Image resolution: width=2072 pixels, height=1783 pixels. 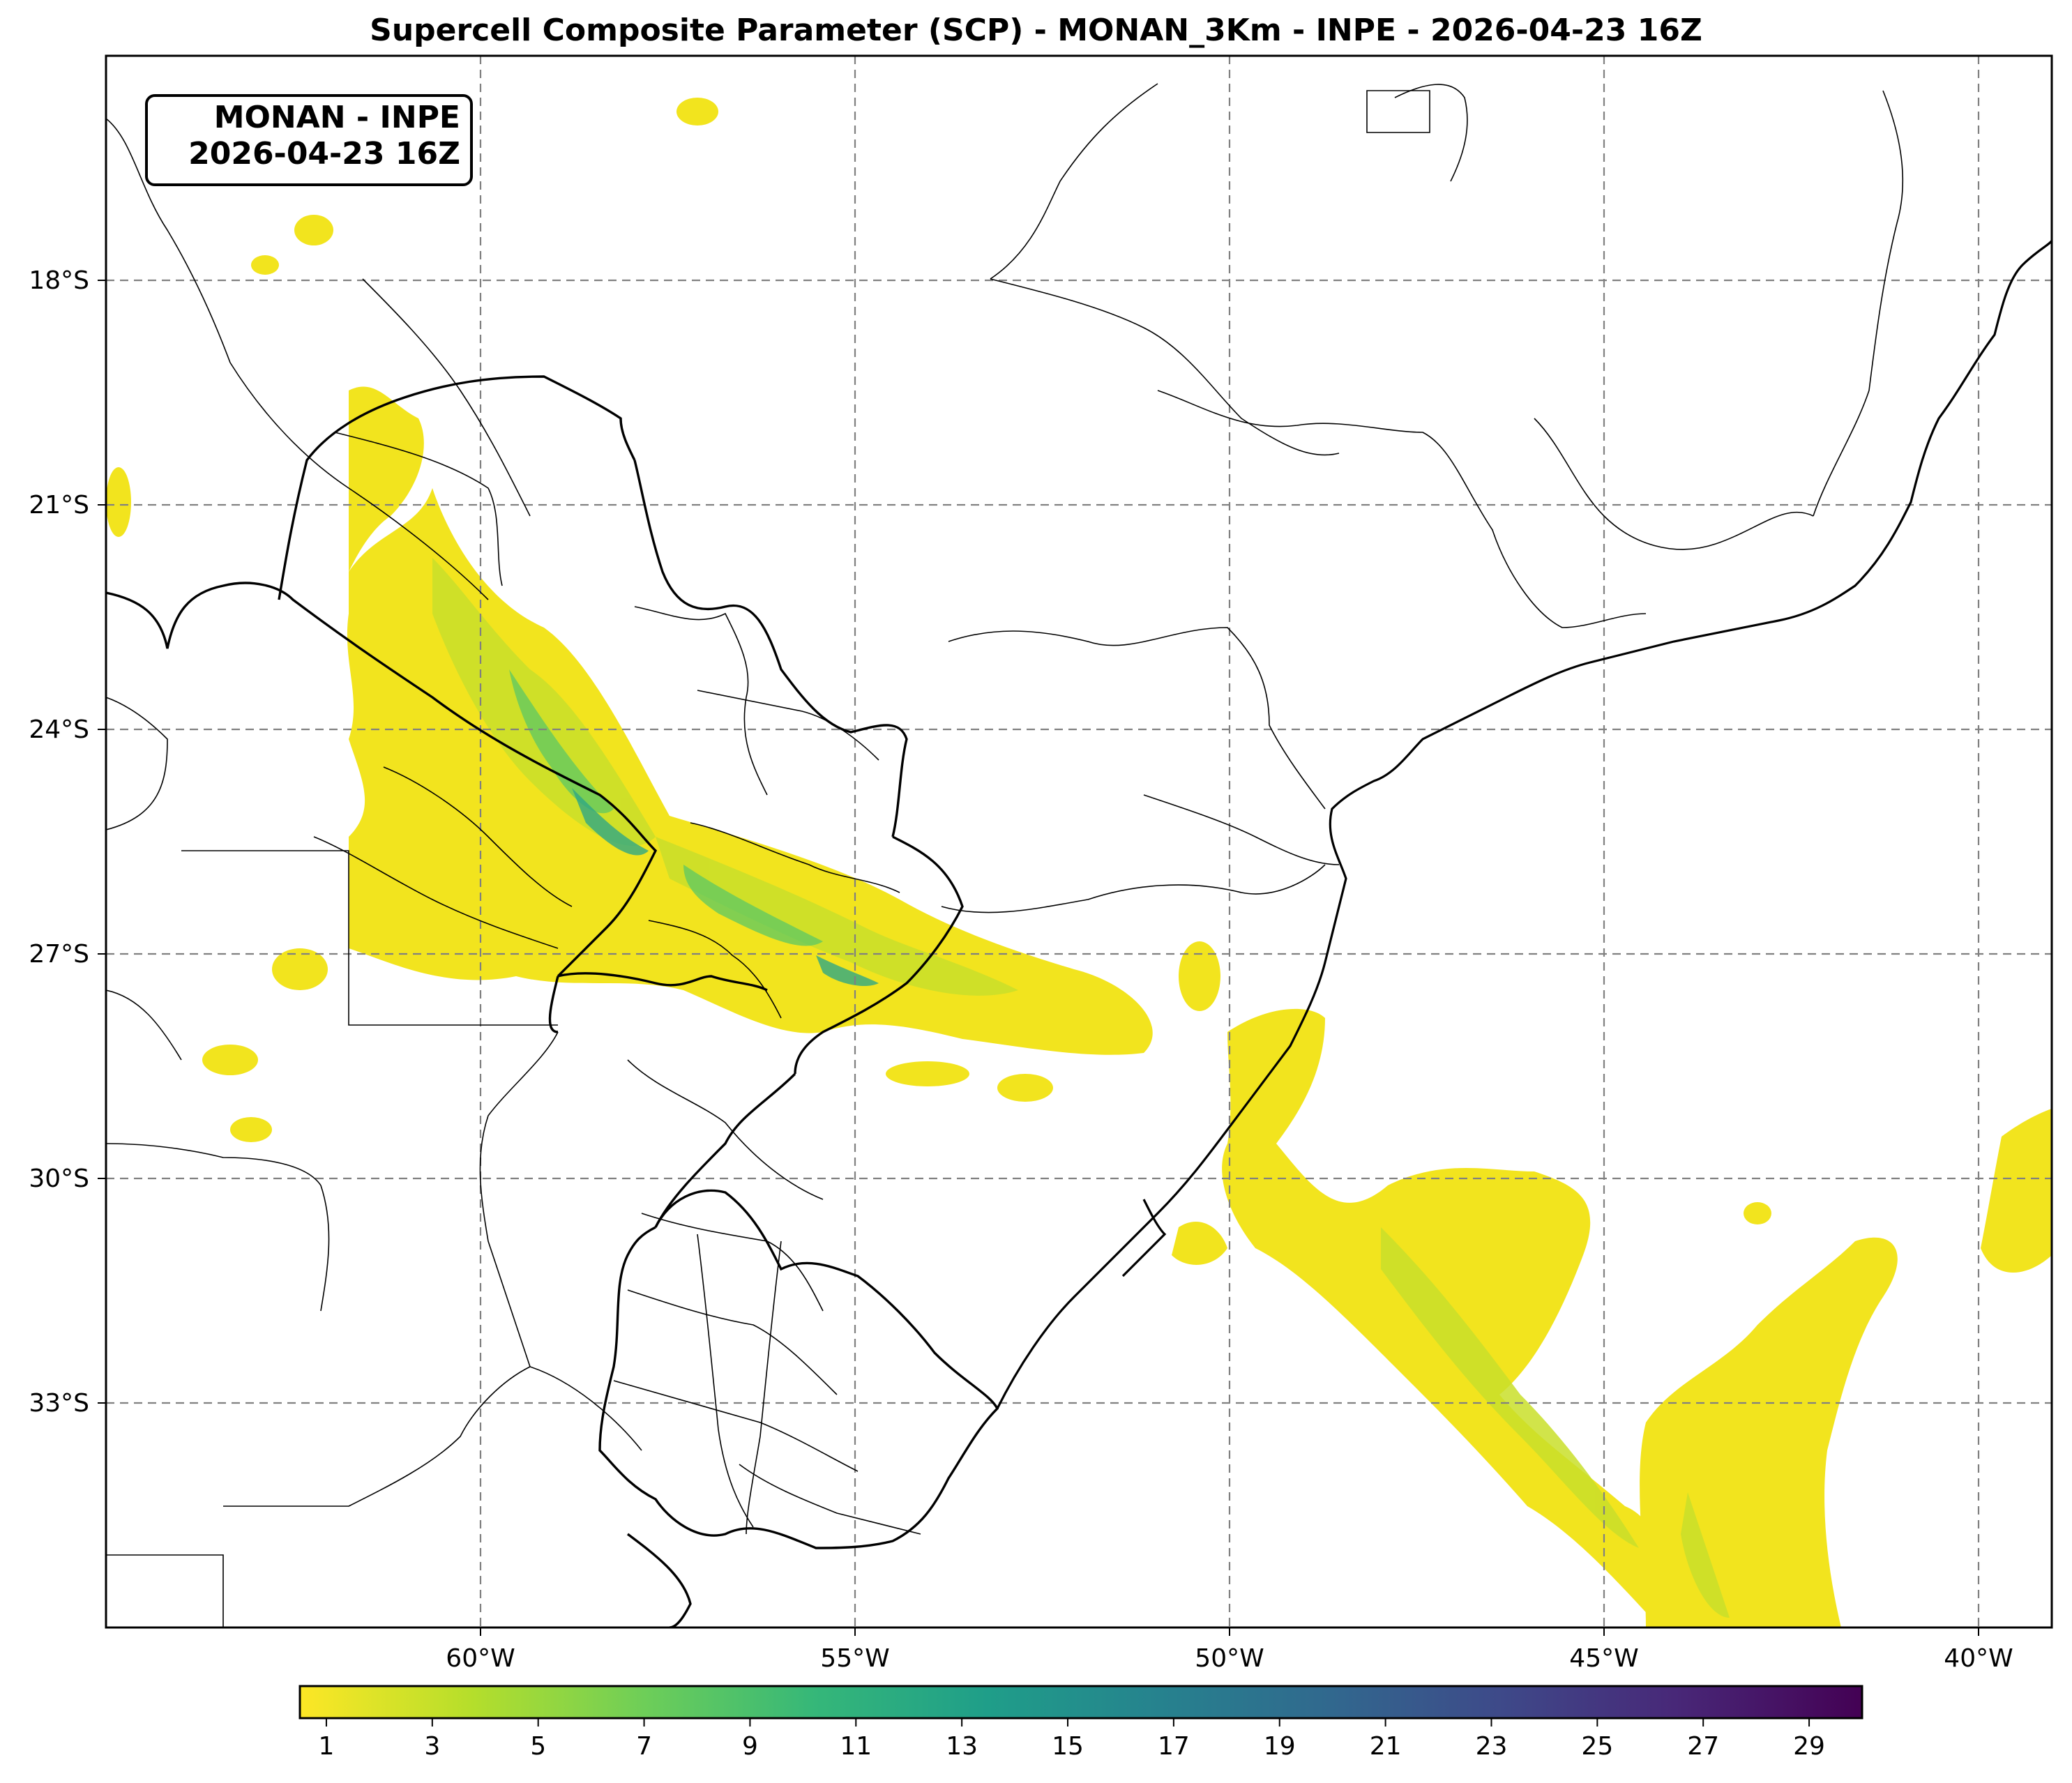 What do you see at coordinates (59, 954) in the screenshot?
I see `lat-label: 27°S` at bounding box center [59, 954].